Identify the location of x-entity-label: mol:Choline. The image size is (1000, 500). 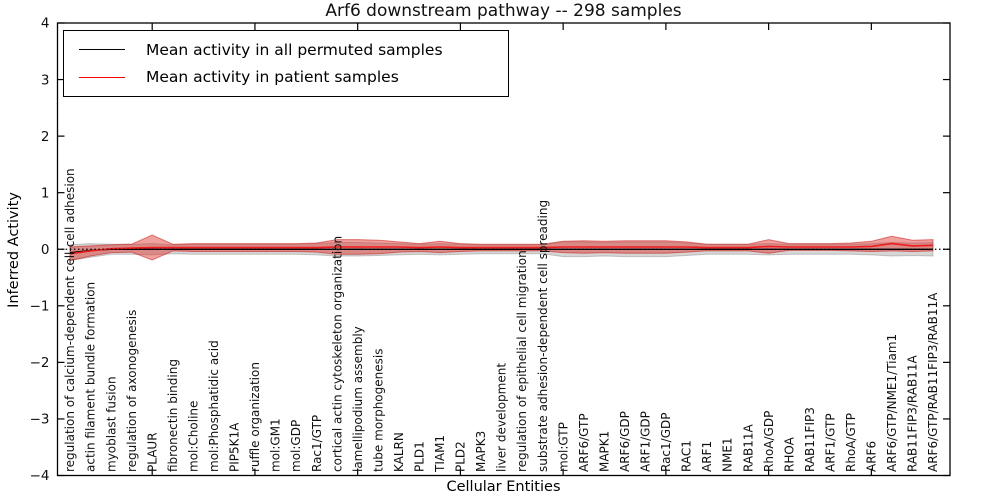
(194, 436).